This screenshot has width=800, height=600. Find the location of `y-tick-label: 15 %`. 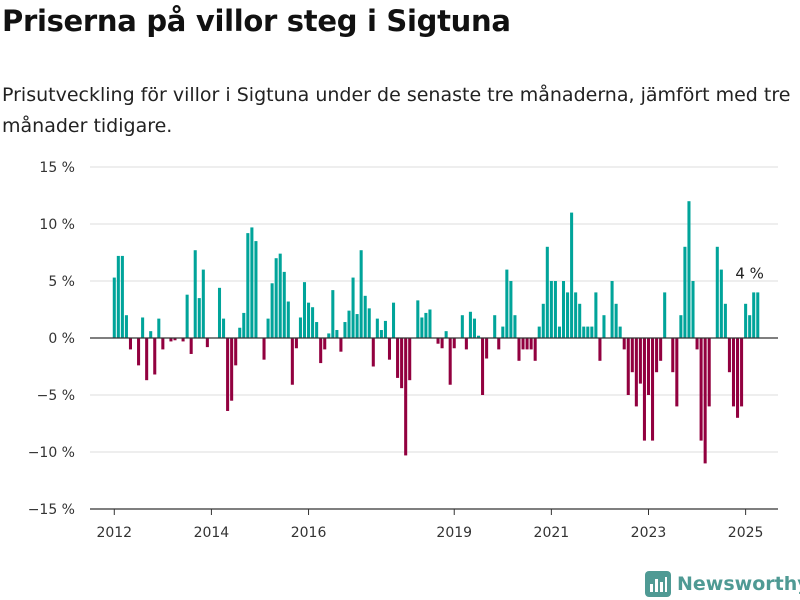

y-tick-label: 15 % is located at coordinates (57, 168).